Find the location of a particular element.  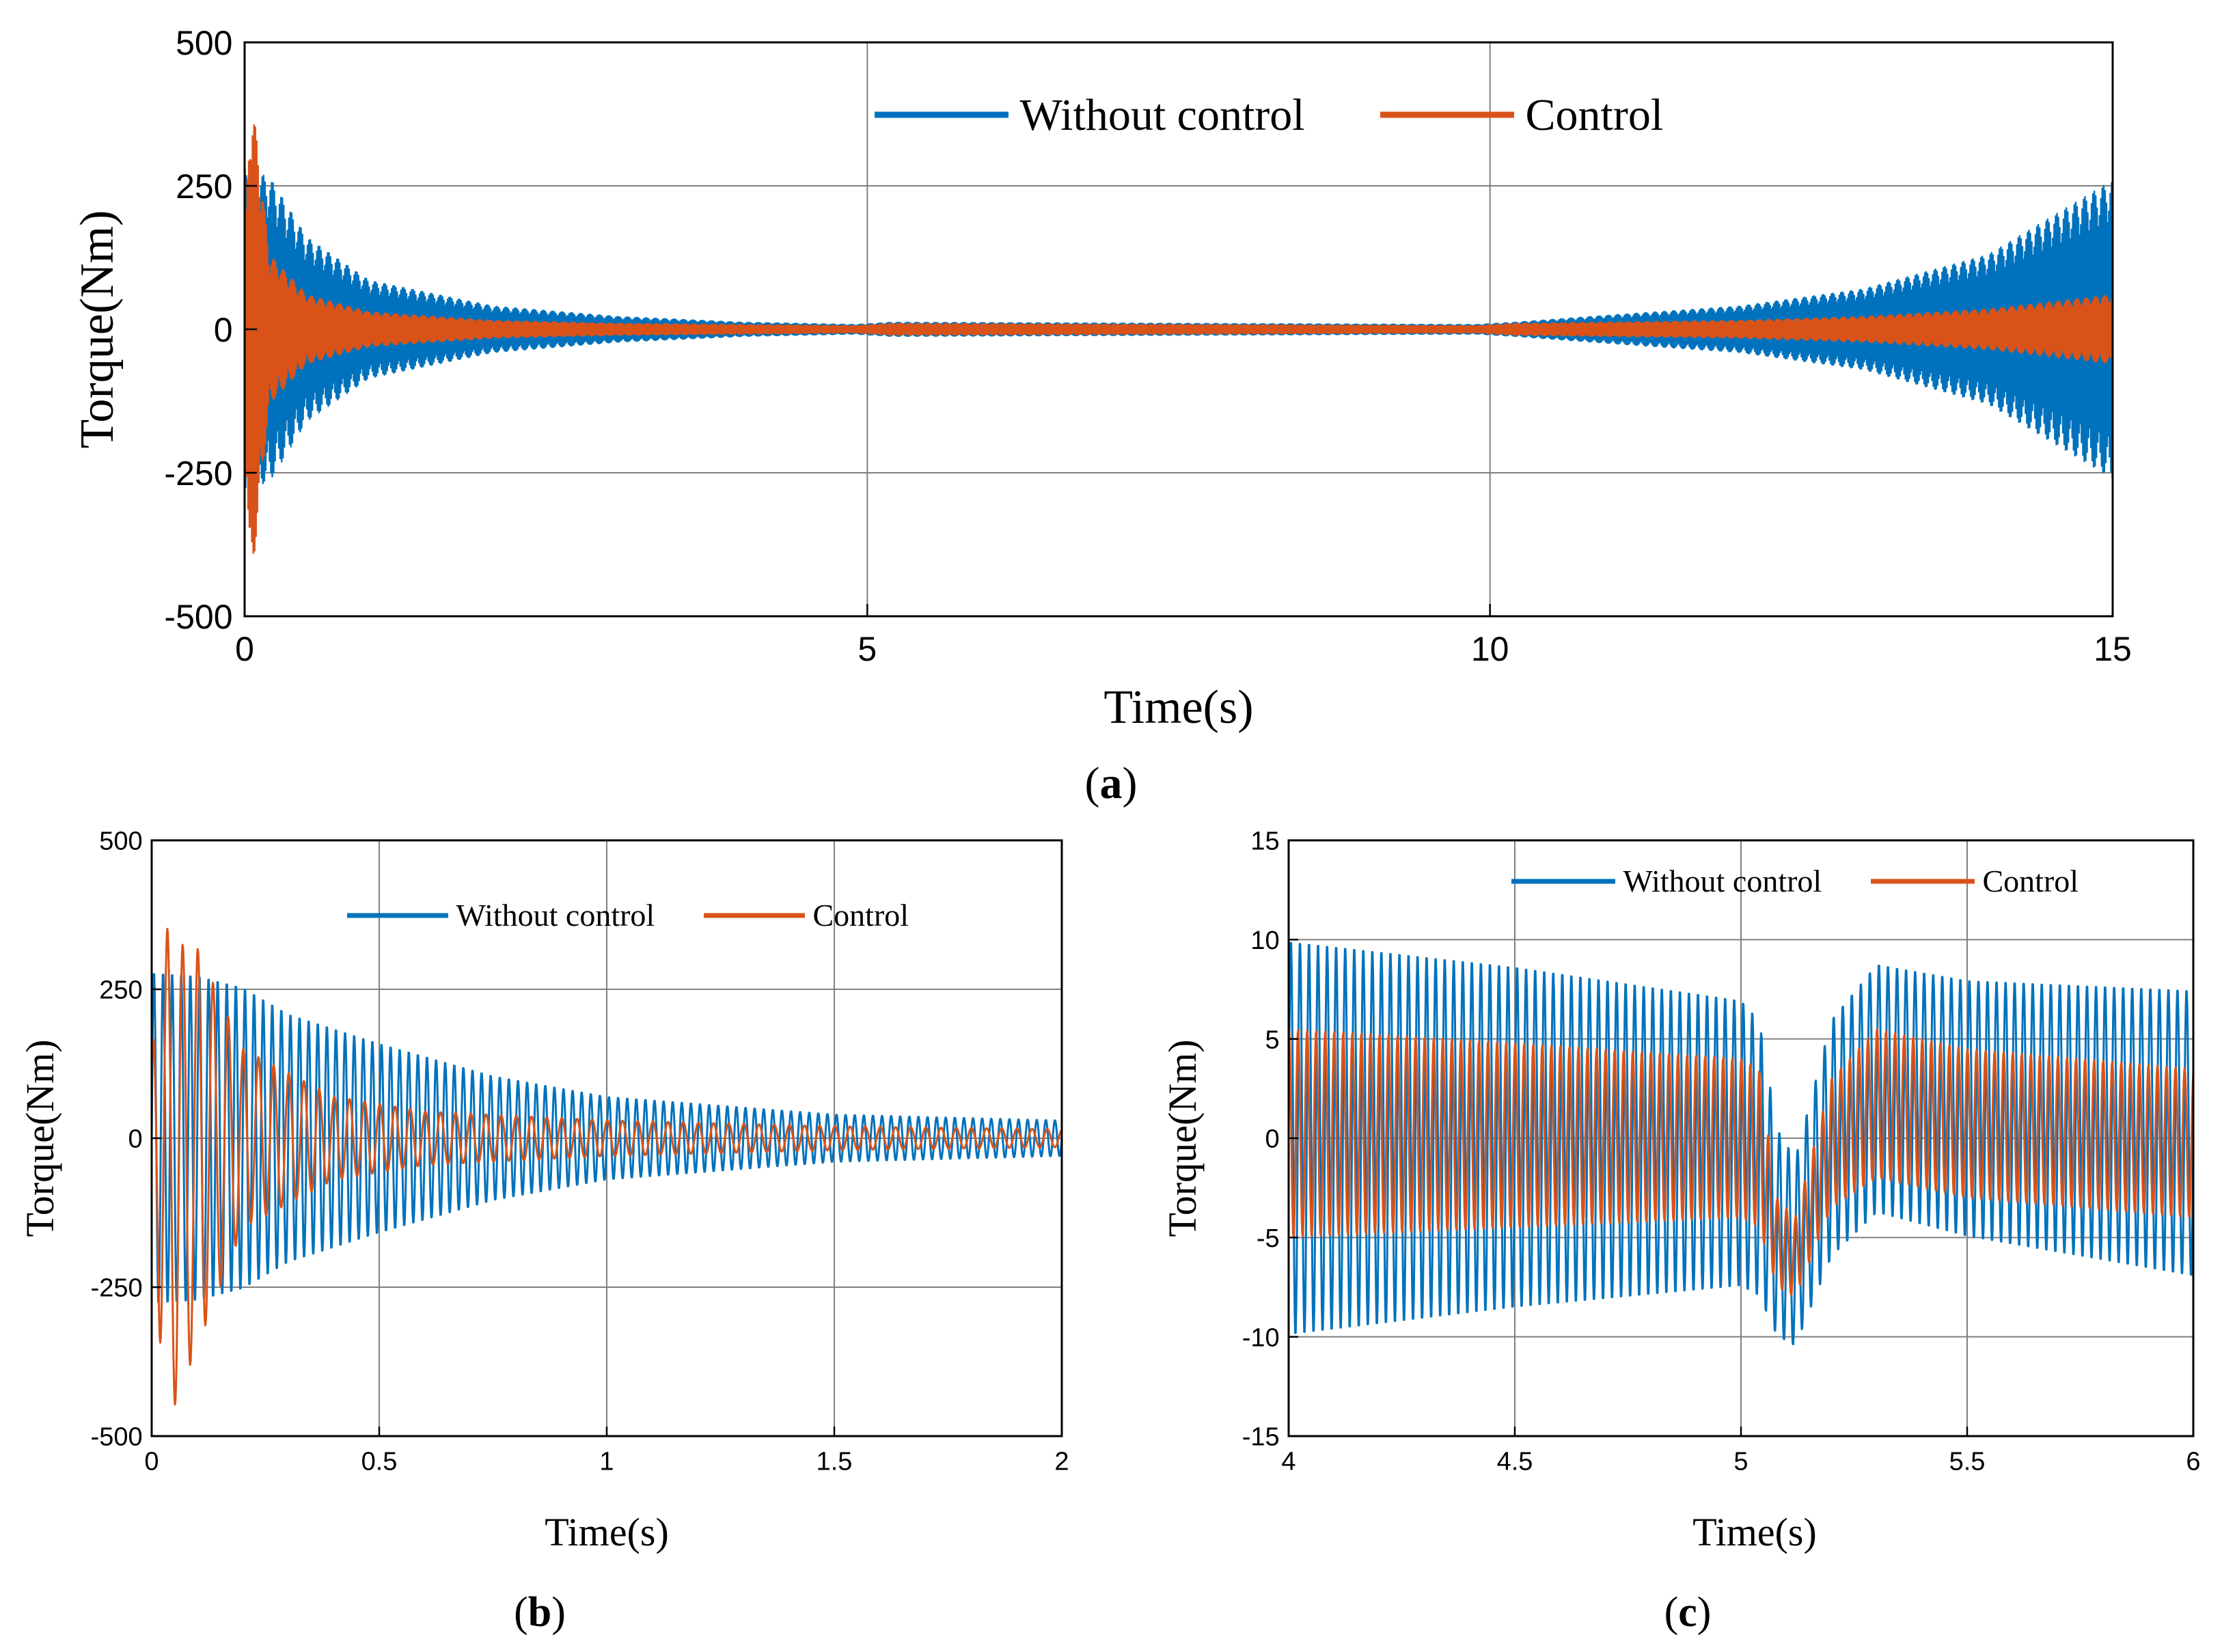

x-tick-label: 15 is located at coordinates (2113, 649).